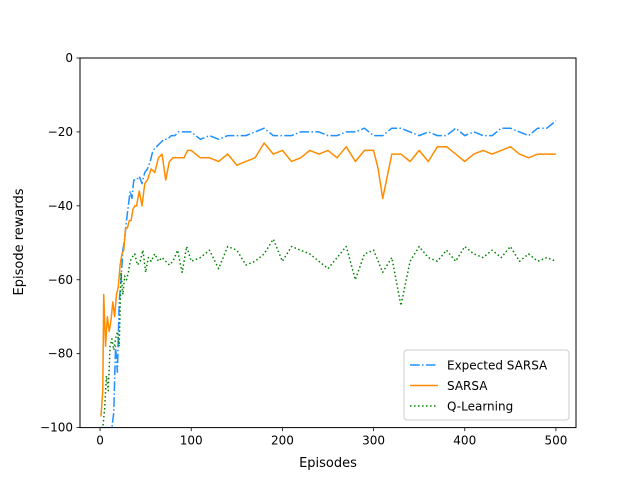 This screenshot has width=640, height=480. Describe the element at coordinates (60, 354) in the screenshot. I see `y-tick-label: −80` at that location.